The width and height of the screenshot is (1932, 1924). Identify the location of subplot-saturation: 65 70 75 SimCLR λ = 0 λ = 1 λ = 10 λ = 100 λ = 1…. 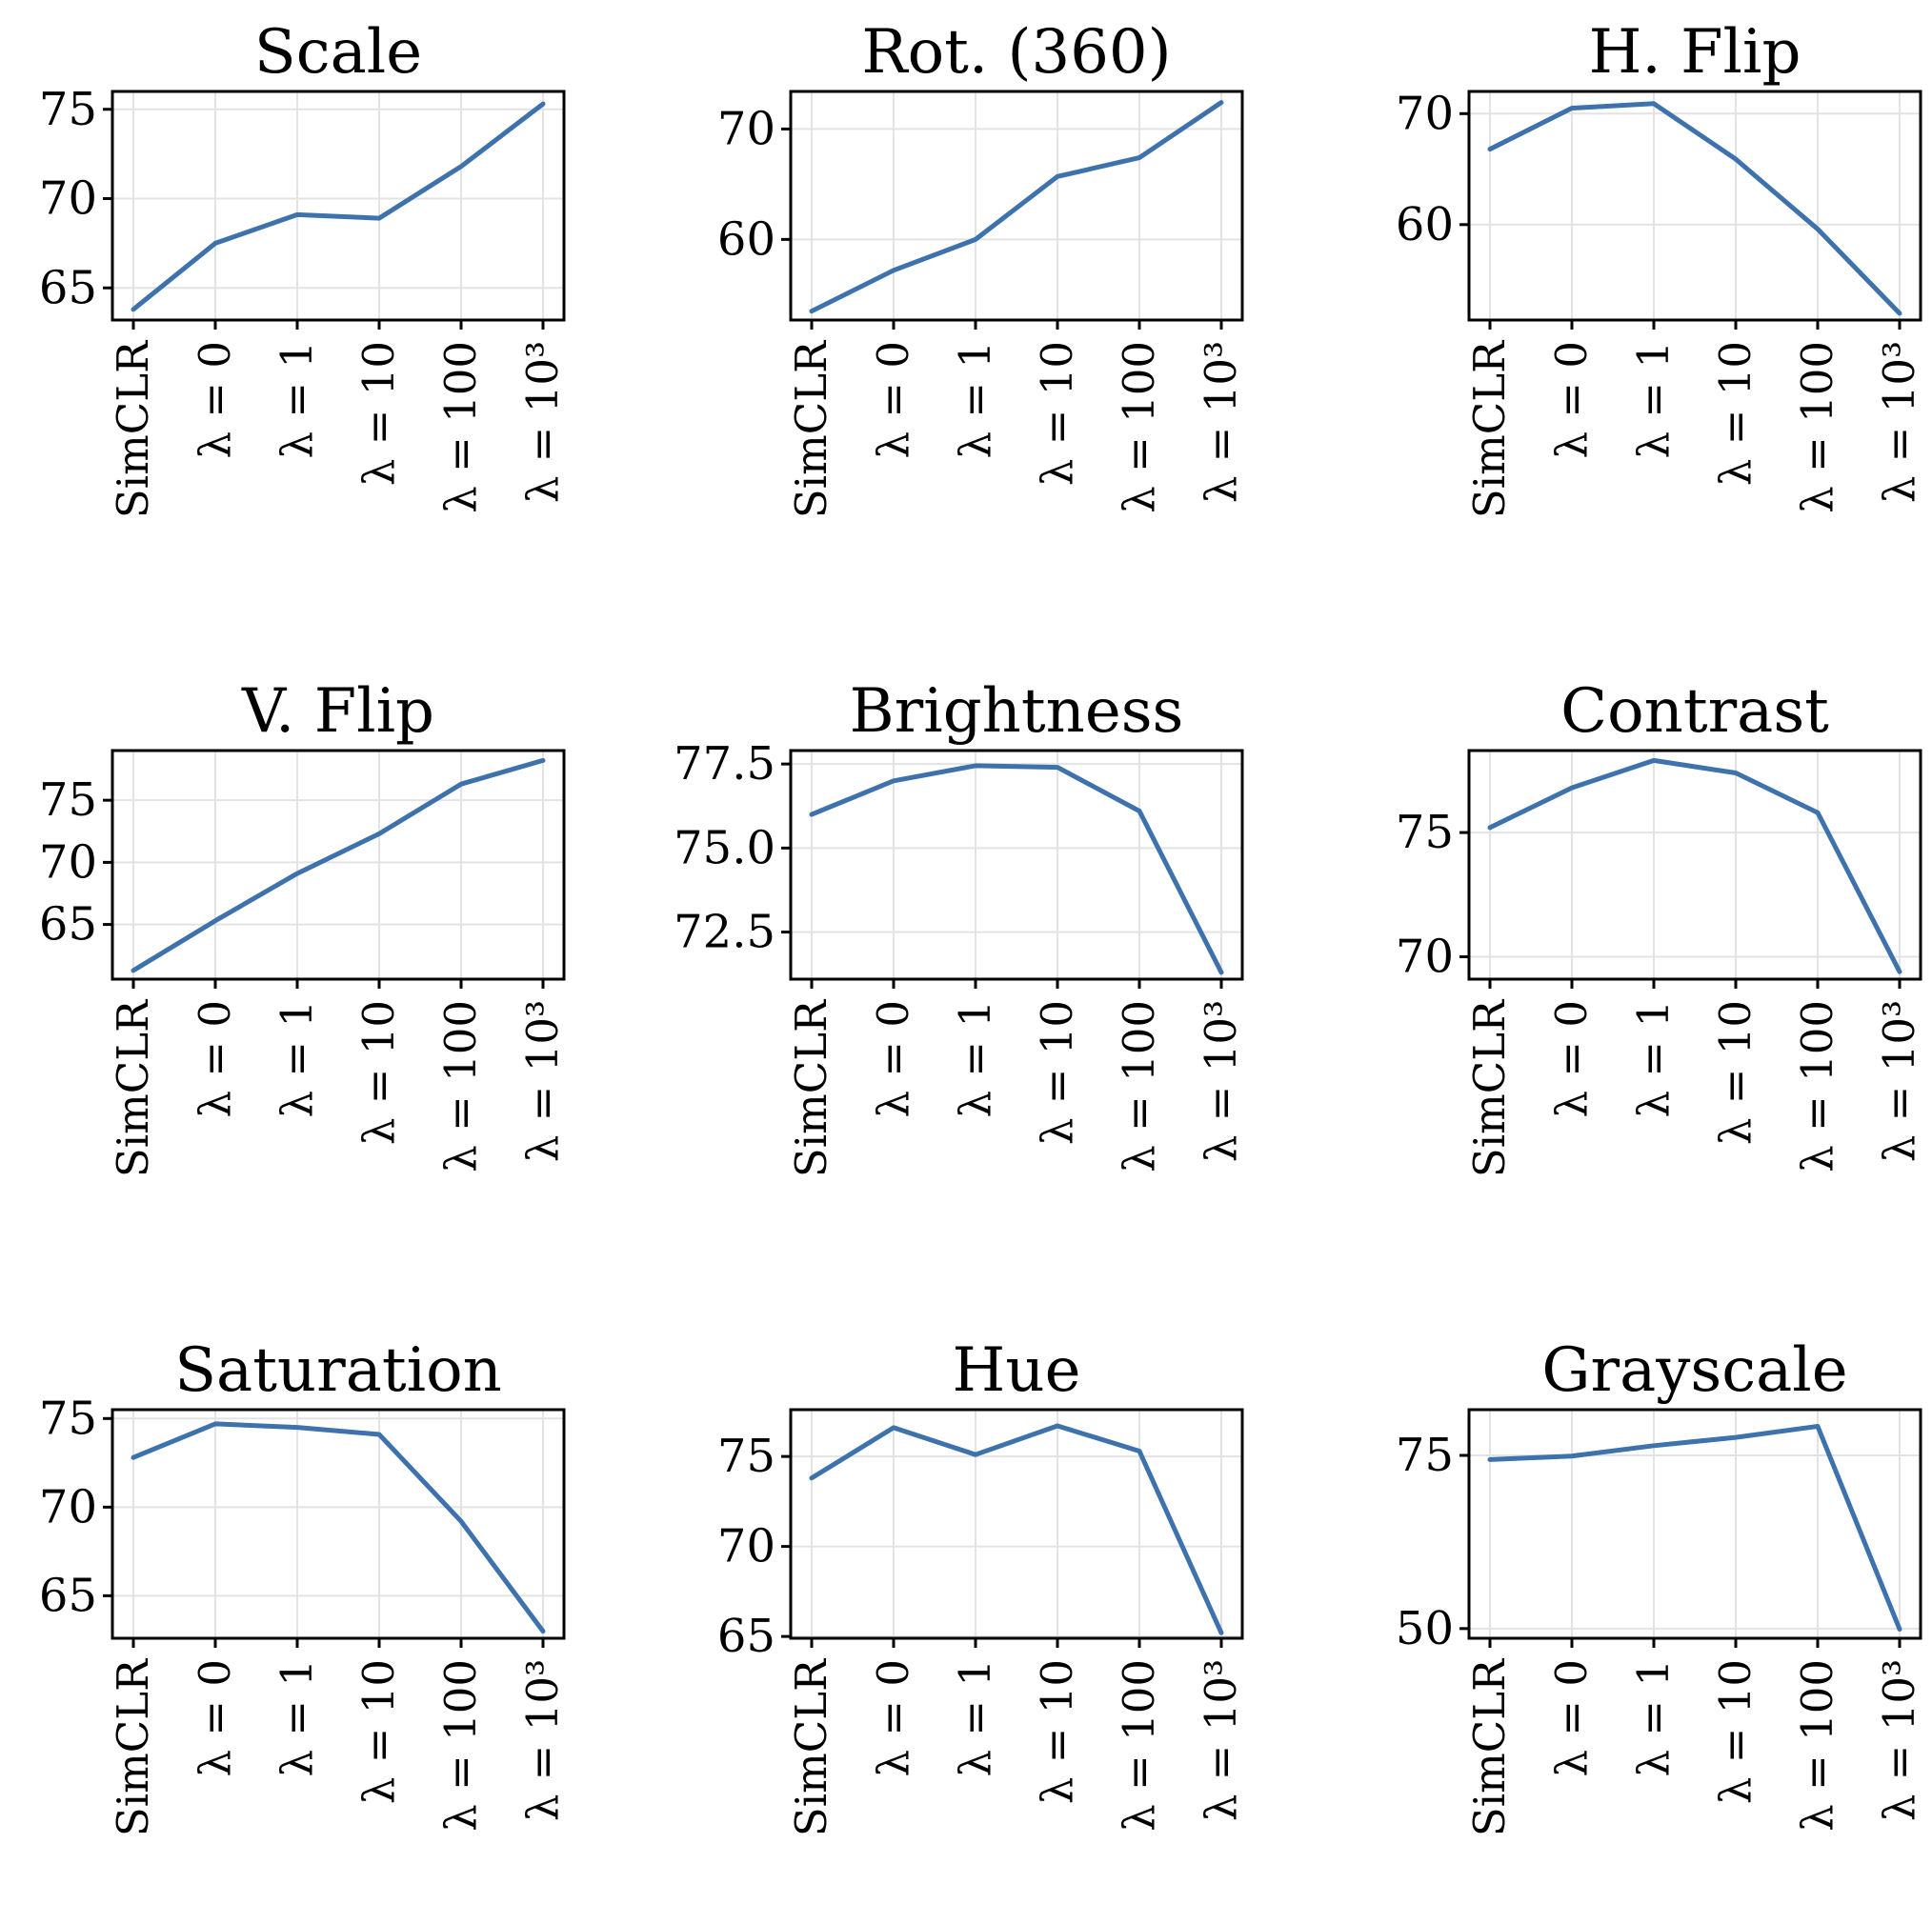
(303, 1585).